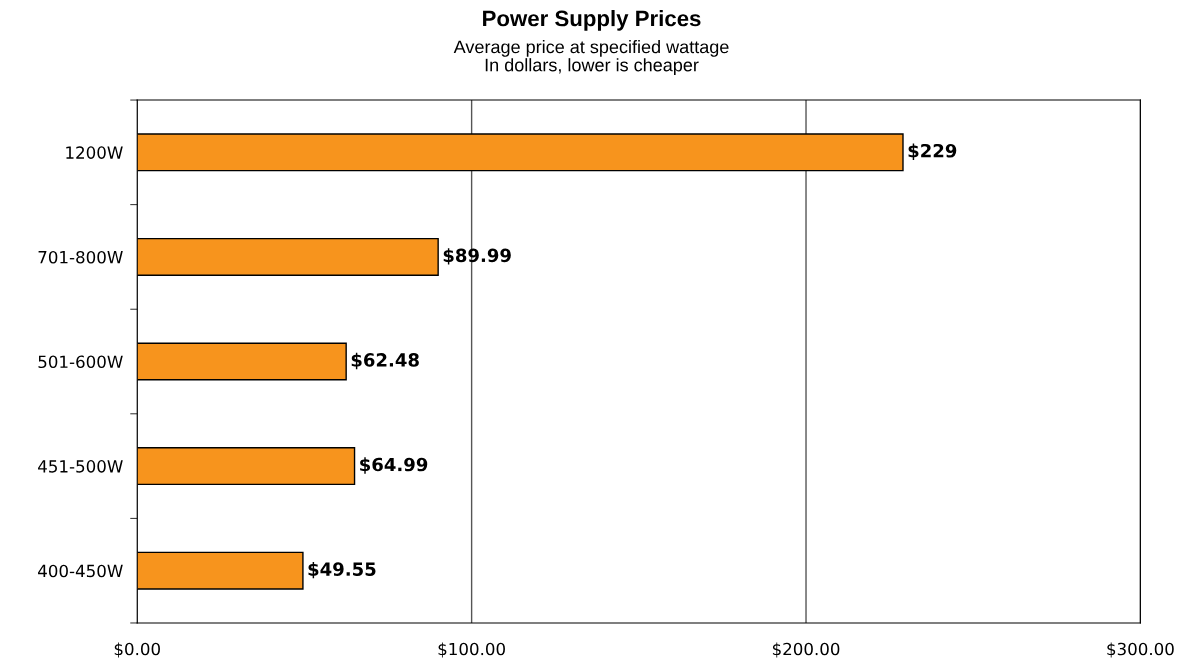  I want to click on chart-subtitle: Average price at specified wattage In dollars, lower is cheaper, so click(591, 57).